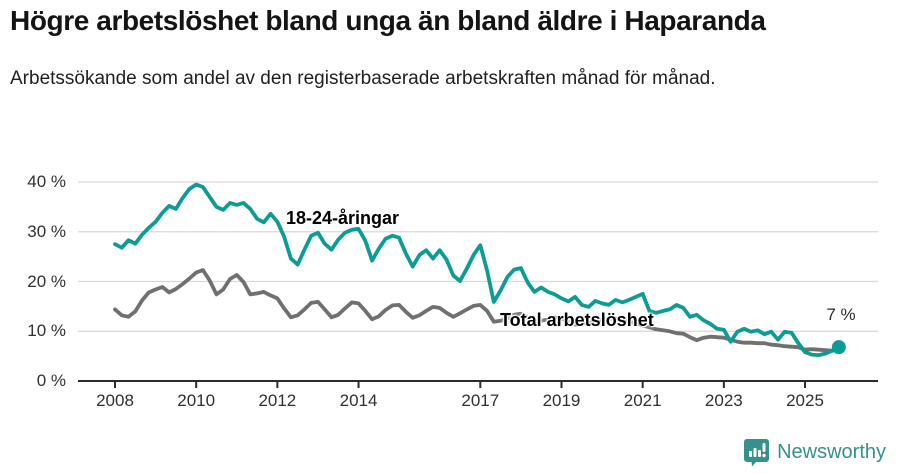 This screenshot has height=474, width=900. What do you see at coordinates (723, 400) in the screenshot?
I see `x-axis-tick-label: 2023` at bounding box center [723, 400].